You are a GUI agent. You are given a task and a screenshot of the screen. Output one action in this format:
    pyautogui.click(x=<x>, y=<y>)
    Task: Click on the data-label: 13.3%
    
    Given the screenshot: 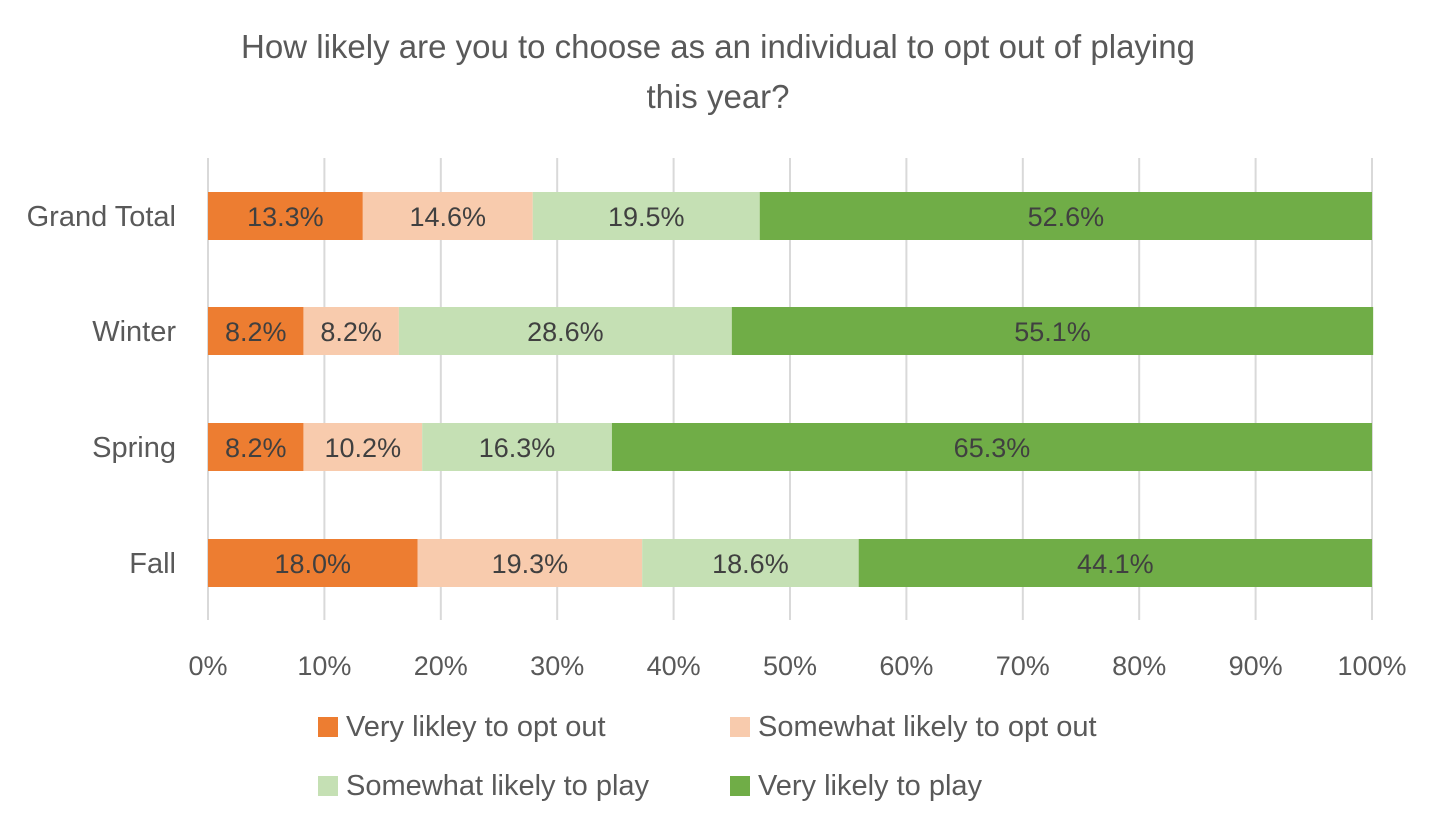 What is the action you would take?
    pyautogui.click(x=285, y=217)
    